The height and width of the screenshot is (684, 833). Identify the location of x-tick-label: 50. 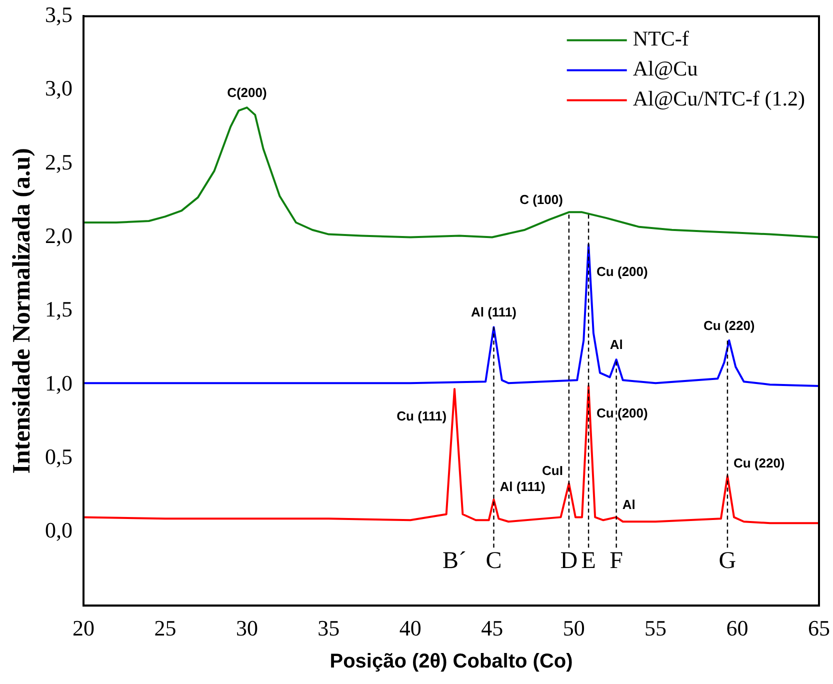
(573, 628).